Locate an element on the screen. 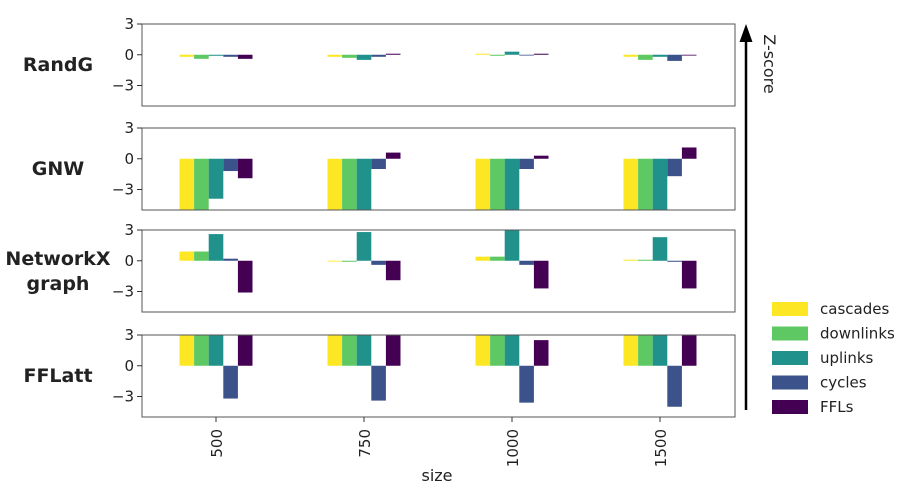 The height and width of the screenshot is (494, 912). zscore-label: Z-score is located at coordinates (769, 63).